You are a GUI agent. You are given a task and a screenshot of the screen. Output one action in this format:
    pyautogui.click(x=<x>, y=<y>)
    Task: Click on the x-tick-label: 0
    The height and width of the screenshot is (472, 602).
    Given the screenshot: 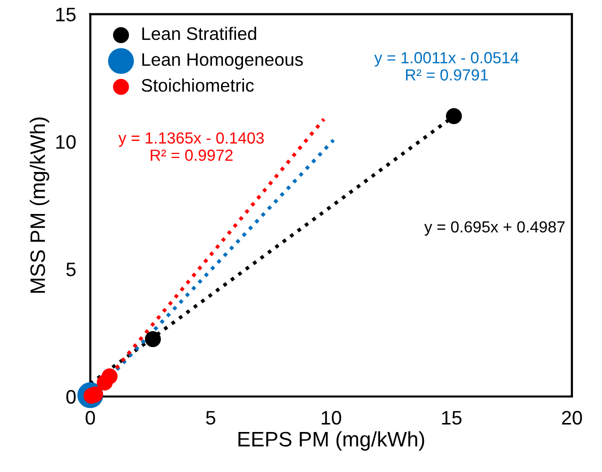 What is the action you would take?
    pyautogui.click(x=90, y=417)
    